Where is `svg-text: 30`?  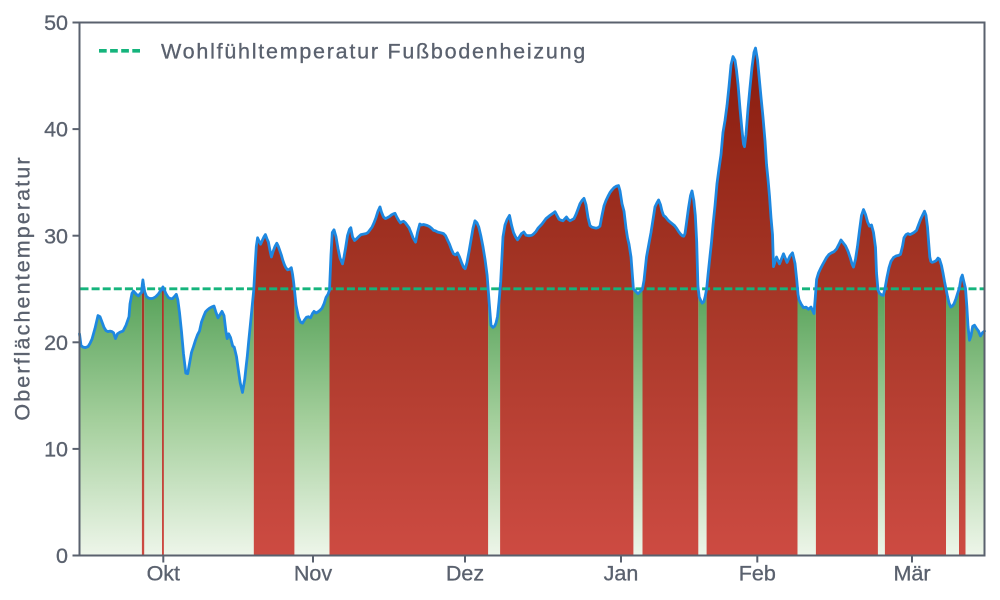 svg-text: 30 is located at coordinates (56, 236).